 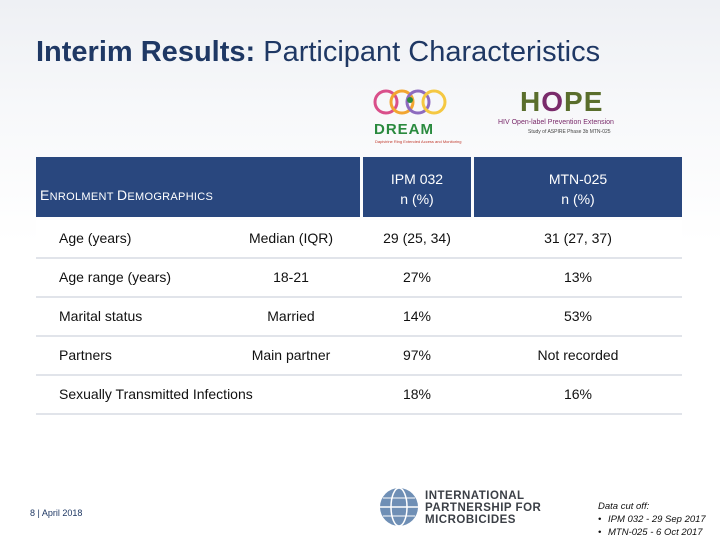 I want to click on mtn025-heading: MTN-025, so click(x=578, y=179).